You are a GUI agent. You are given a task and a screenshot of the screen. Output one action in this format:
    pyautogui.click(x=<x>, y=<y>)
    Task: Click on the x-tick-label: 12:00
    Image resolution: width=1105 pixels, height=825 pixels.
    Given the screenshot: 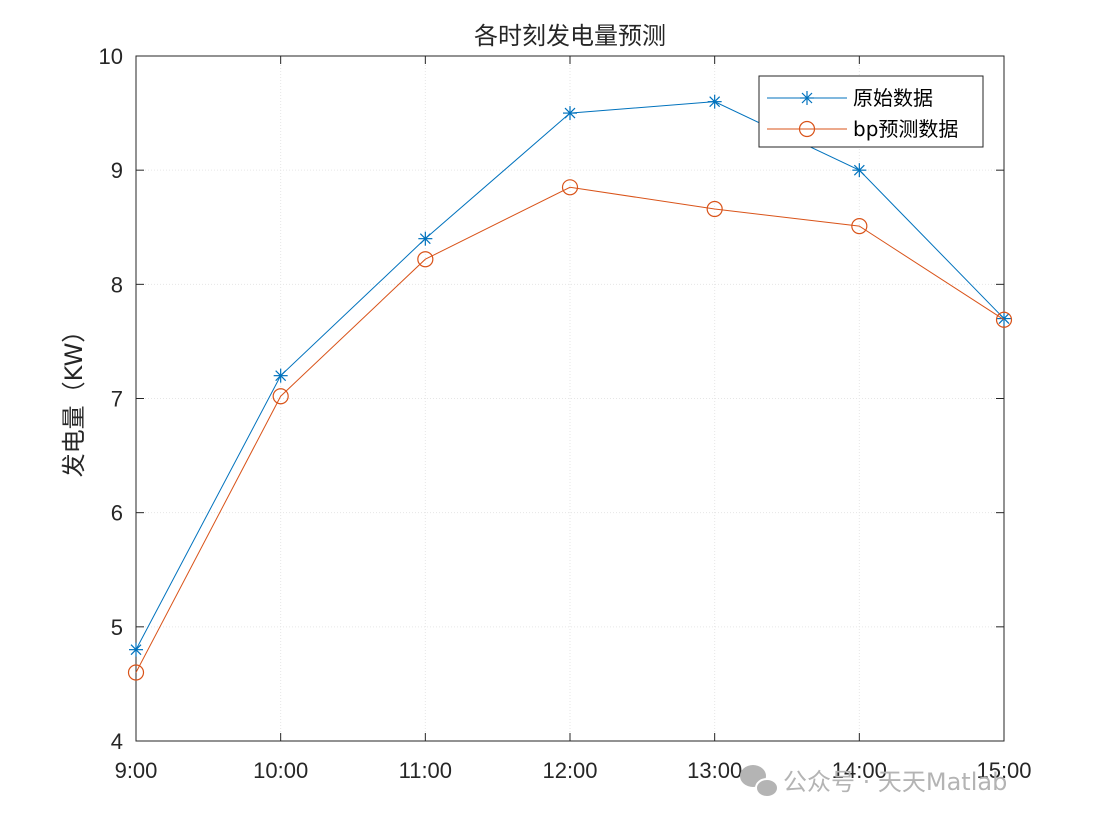 What is the action you would take?
    pyautogui.click(x=569, y=770)
    